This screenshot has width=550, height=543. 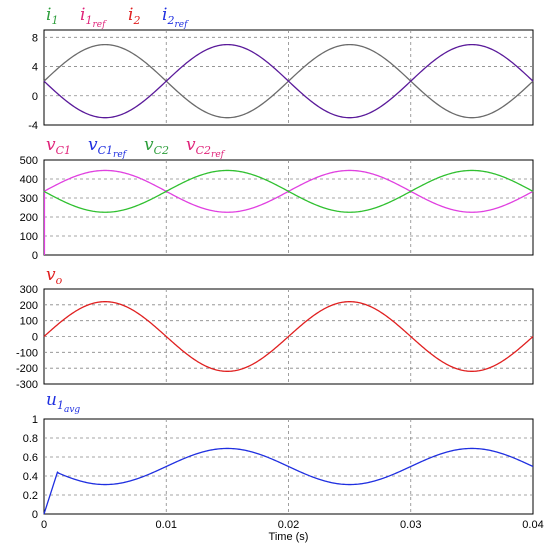 I want to click on legend-entry: i1, so click(x=52, y=16).